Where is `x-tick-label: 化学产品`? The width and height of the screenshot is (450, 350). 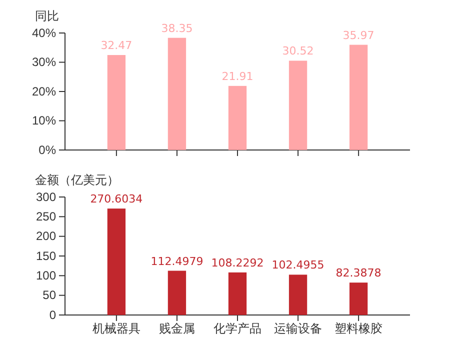 x-tick-label: 化学产品 is located at coordinates (238, 329).